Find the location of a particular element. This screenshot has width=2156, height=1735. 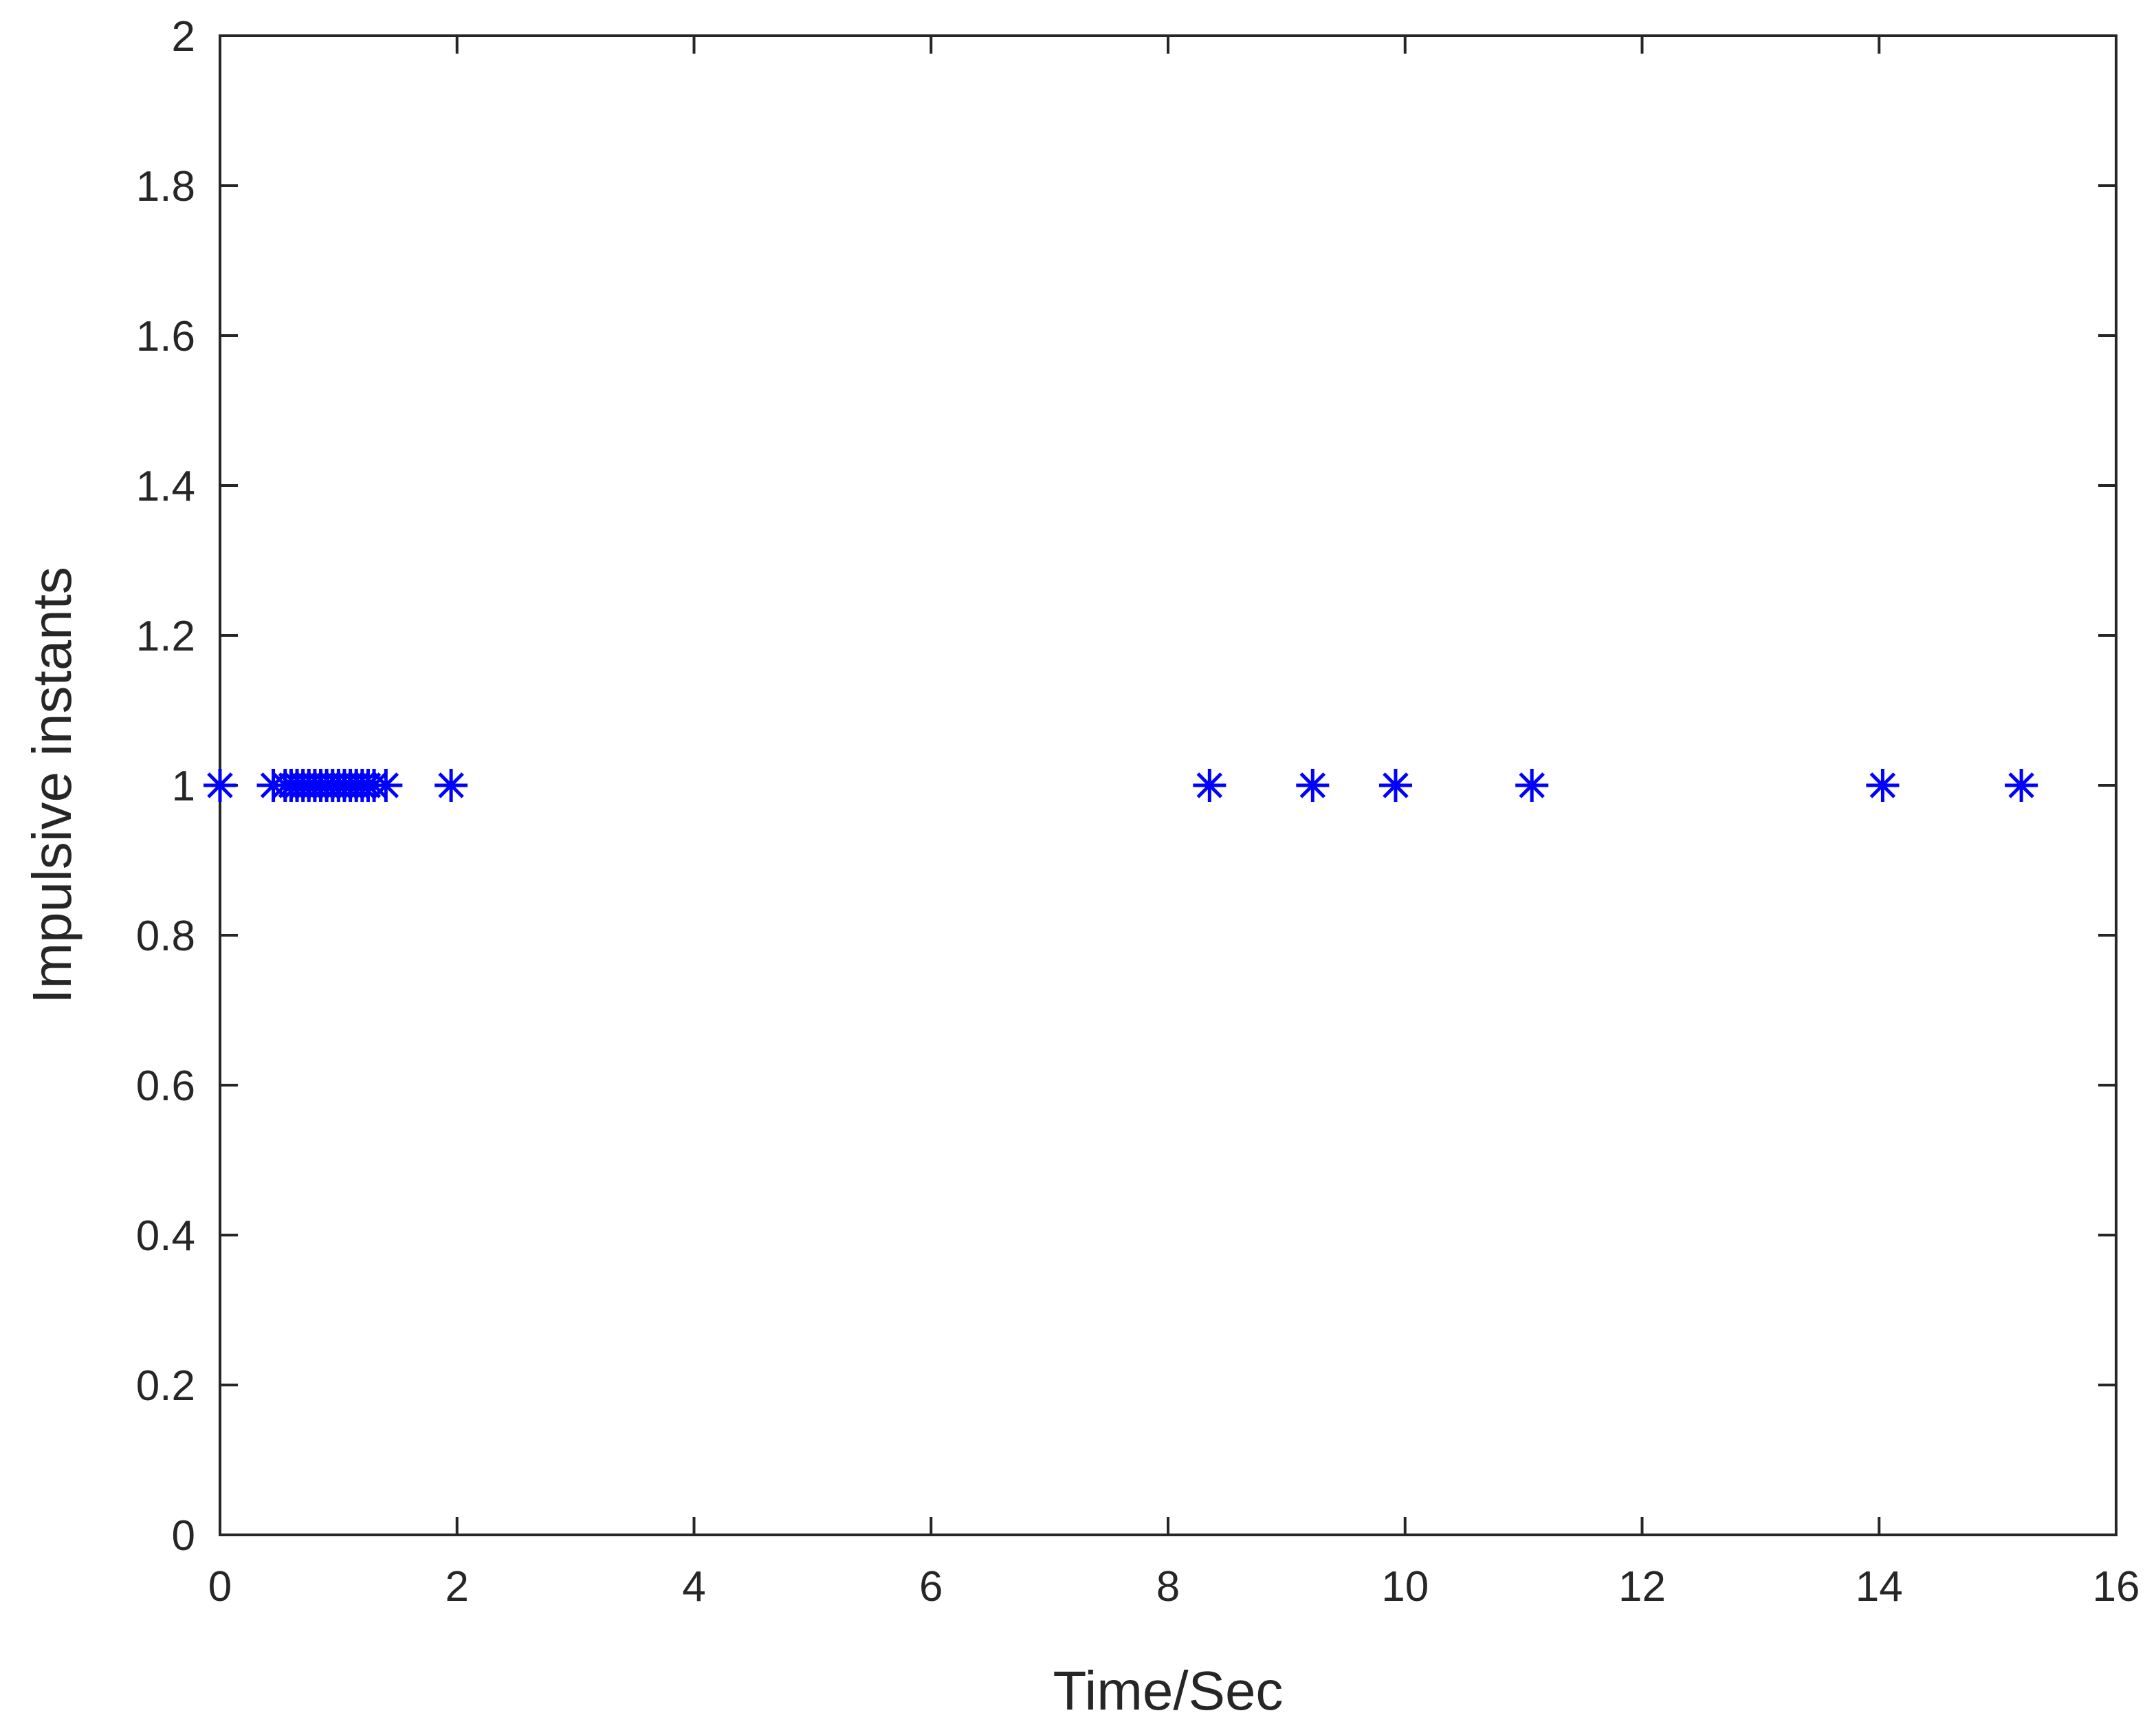

y-tick-label: 0.2 is located at coordinates (165, 1386).